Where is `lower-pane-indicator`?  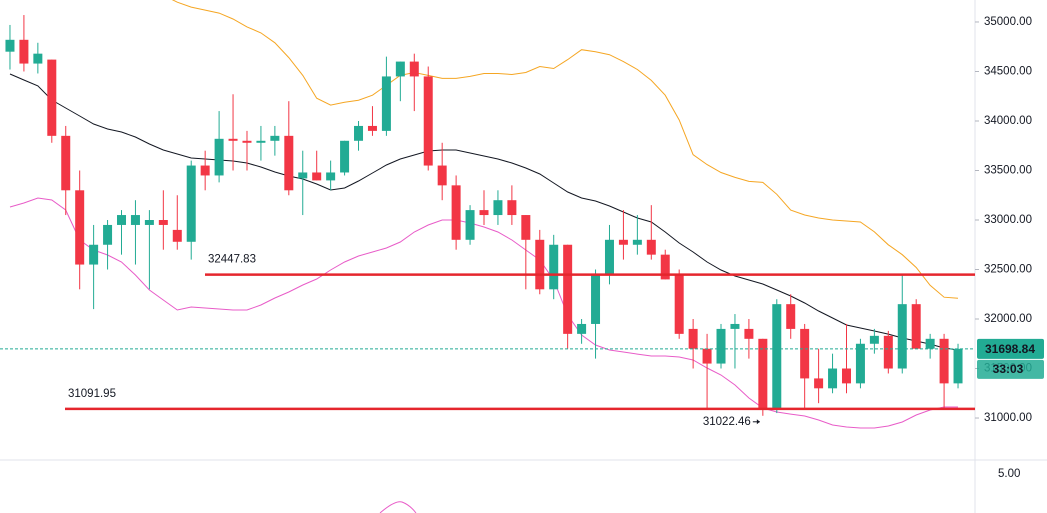 lower-pane-indicator is located at coordinates (398, 507).